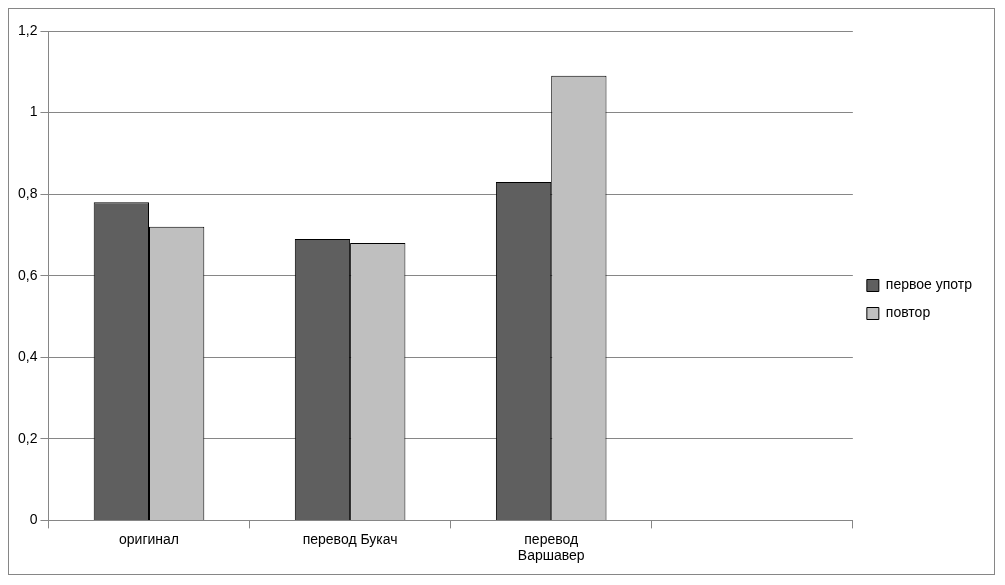  Describe the element at coordinates (350, 538) in the screenshot. I see `x-tick-label: перевод Букач` at that location.